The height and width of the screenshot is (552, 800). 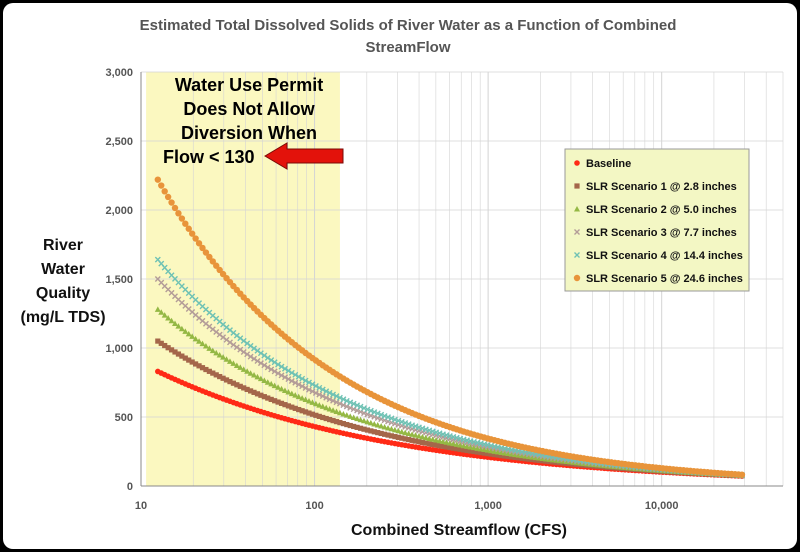 I want to click on y-tick-label: 2,000, so click(x=119, y=211).